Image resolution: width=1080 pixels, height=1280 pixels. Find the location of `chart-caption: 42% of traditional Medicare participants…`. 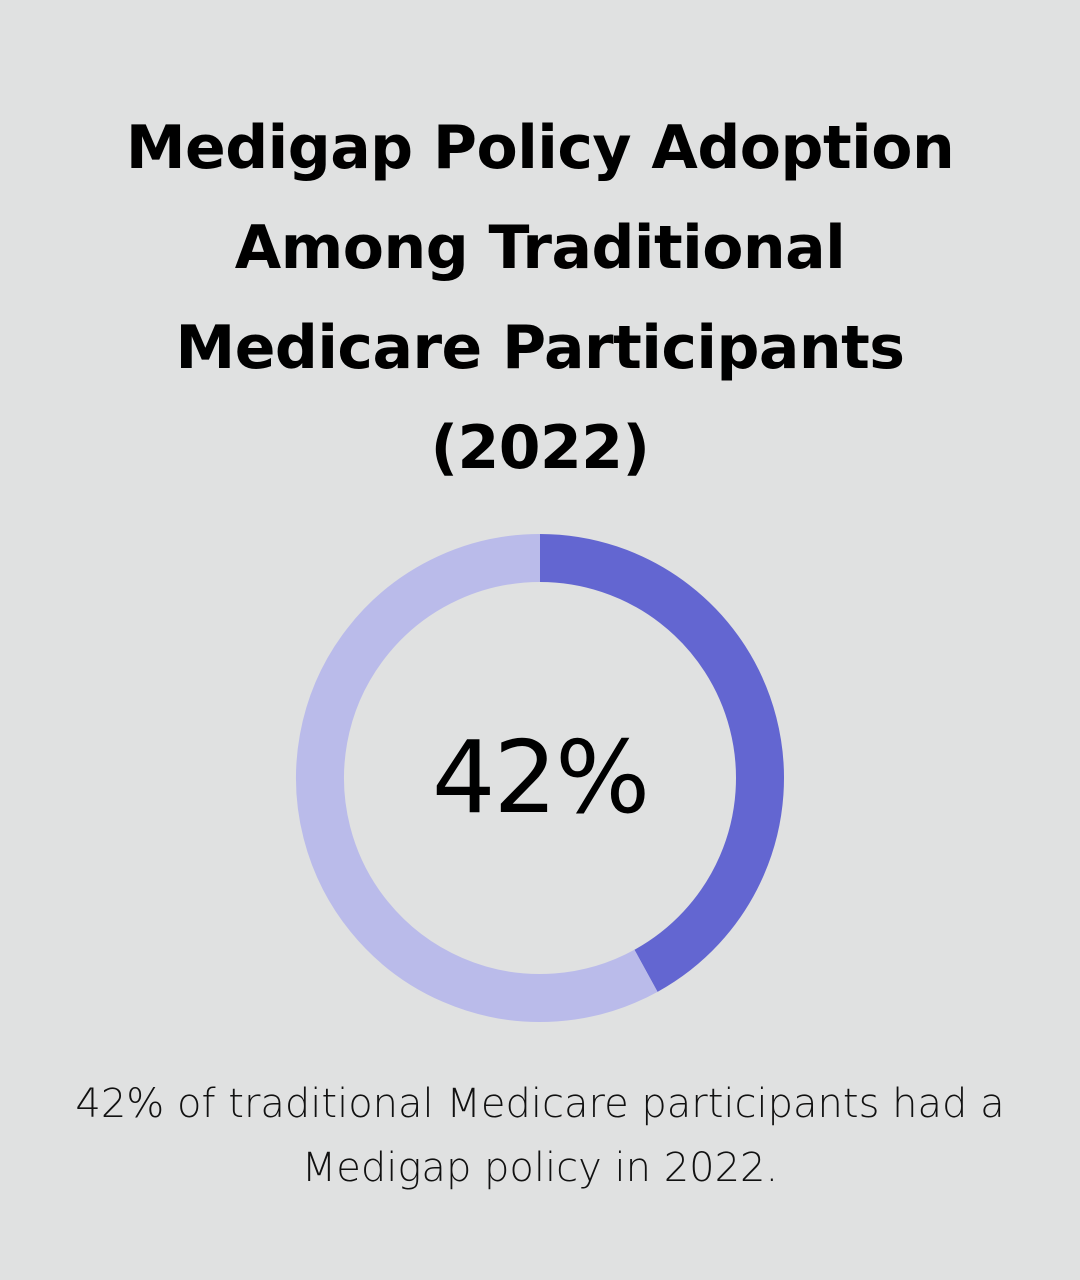

chart-caption: 42% of traditional Medicare participants… is located at coordinates (540, 1136).